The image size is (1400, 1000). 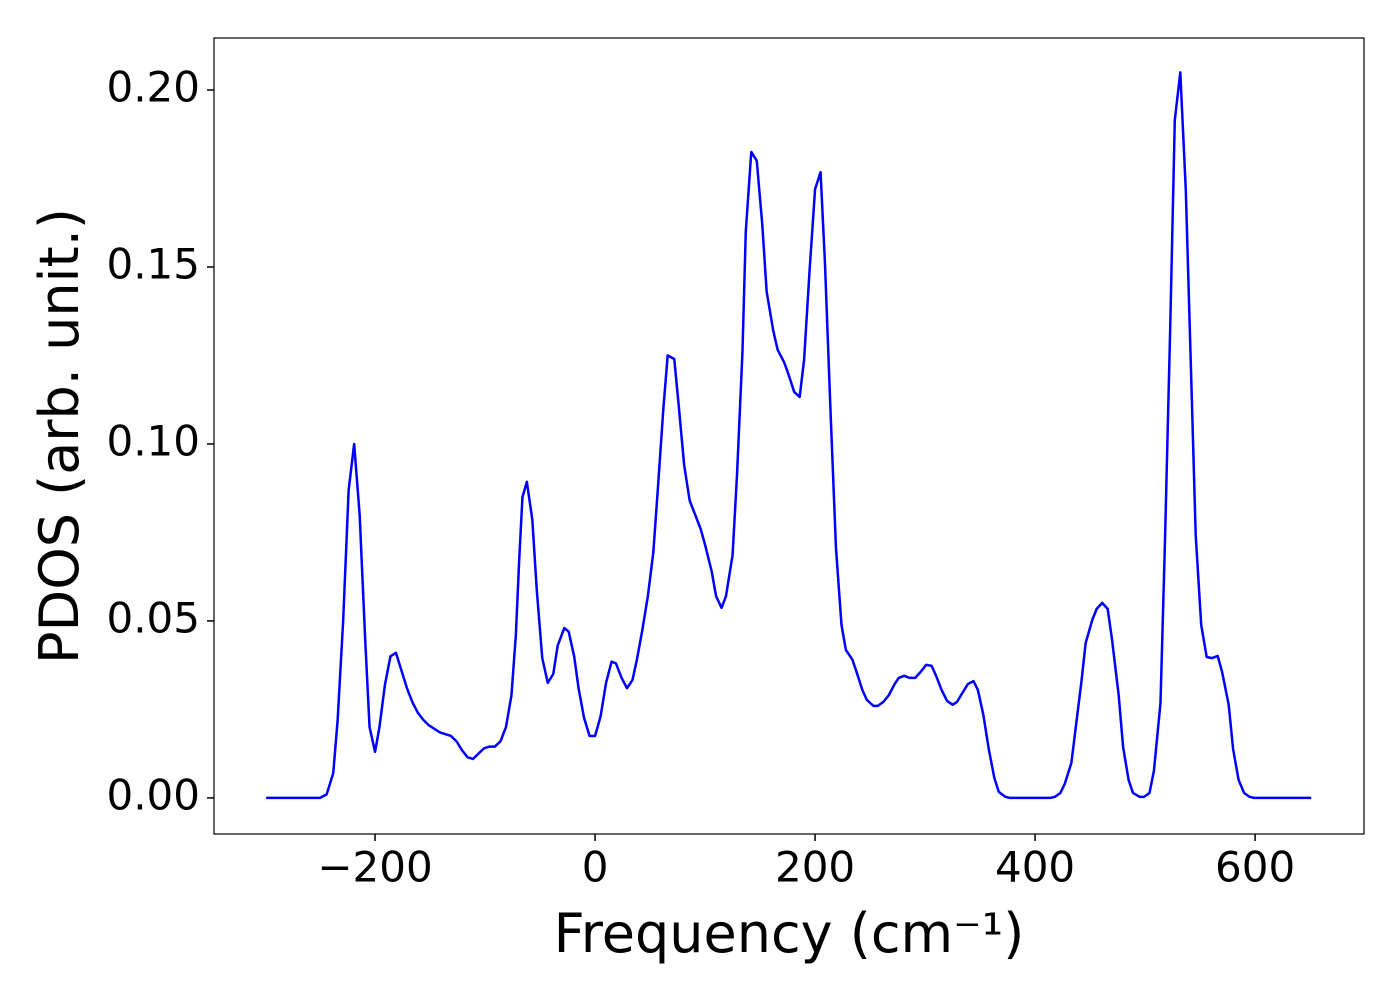 What do you see at coordinates (153, 87) in the screenshot?
I see `y-tick-label: 0.20` at bounding box center [153, 87].